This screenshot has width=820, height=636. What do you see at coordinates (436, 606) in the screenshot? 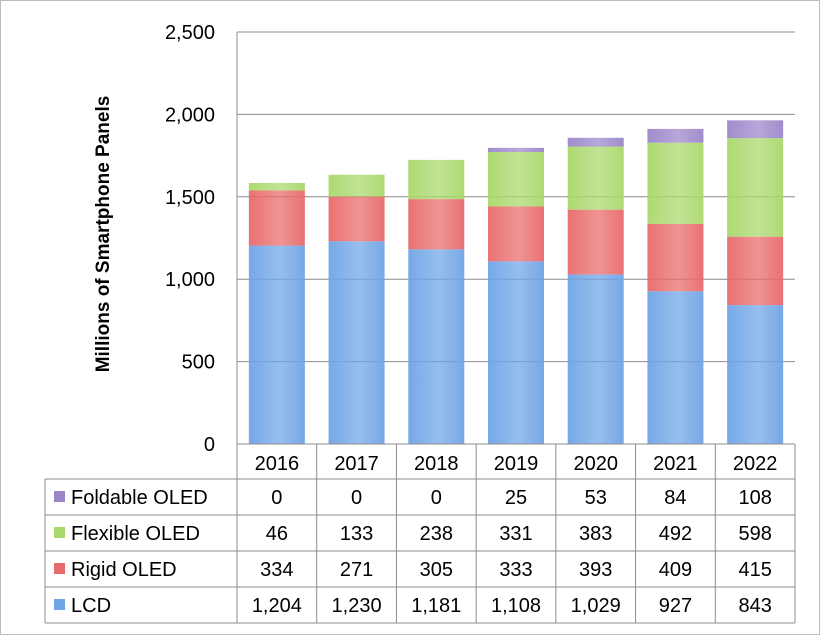
I see `data-value-label: 1,181` at bounding box center [436, 606].